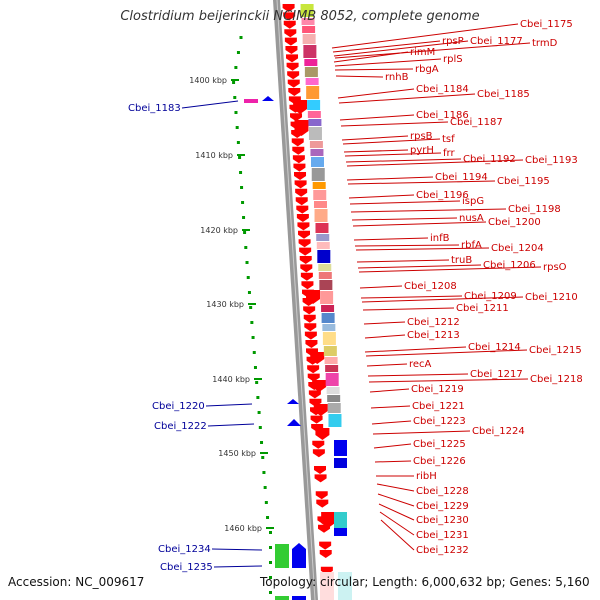 The image size is (600, 600). Describe the element at coordinates (420, 364) in the screenshot. I see `forward-gene-label: recA` at that location.